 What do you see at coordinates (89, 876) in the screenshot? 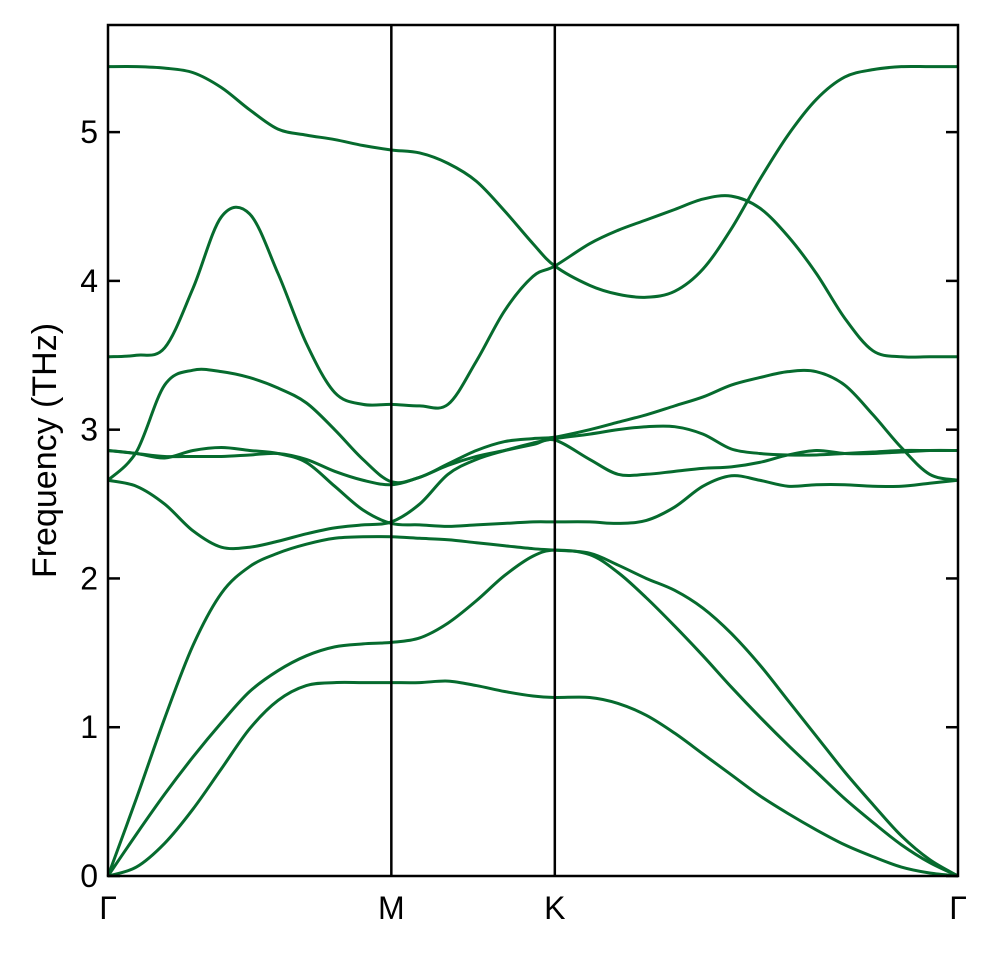
I see `y-tick-label: 0` at bounding box center [89, 876].